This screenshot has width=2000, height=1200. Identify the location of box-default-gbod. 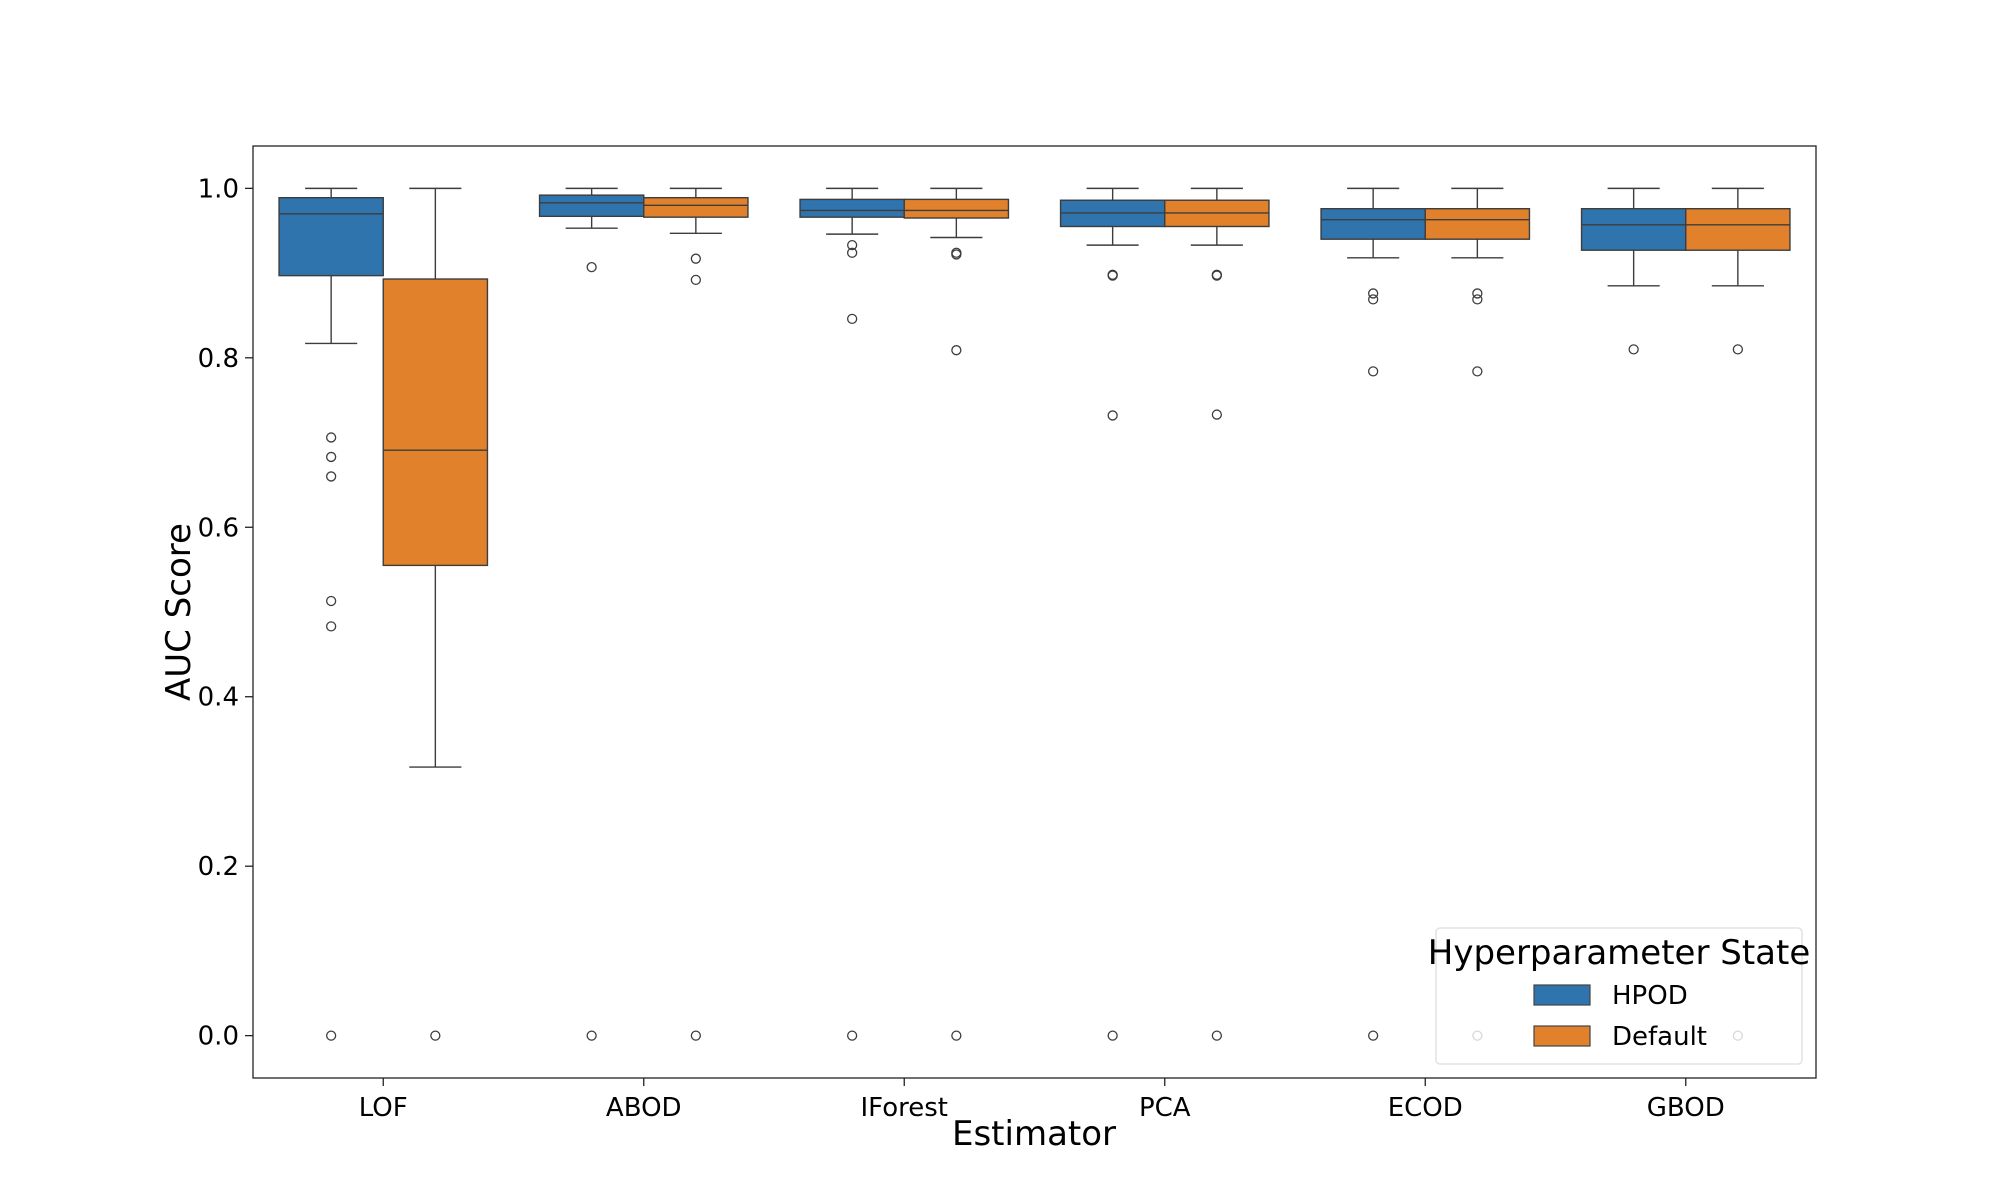
(1738, 614).